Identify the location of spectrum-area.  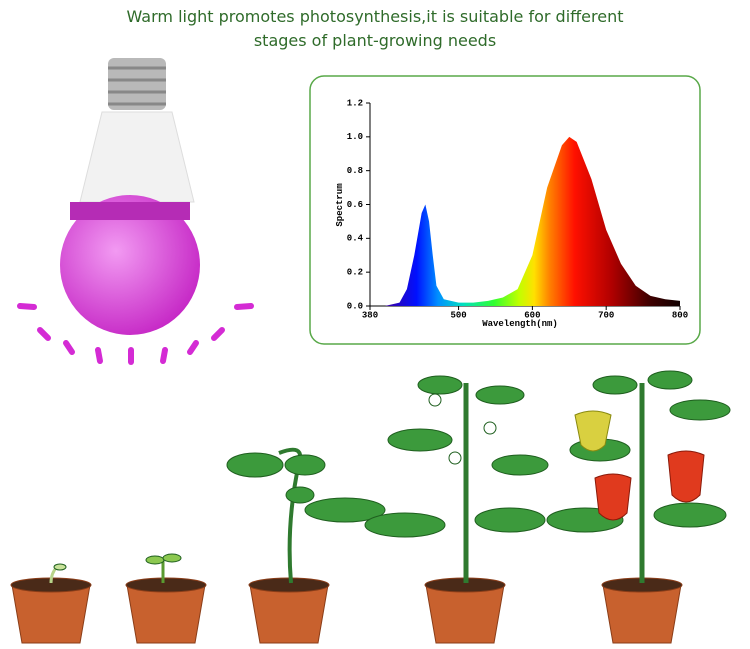
(532, 221).